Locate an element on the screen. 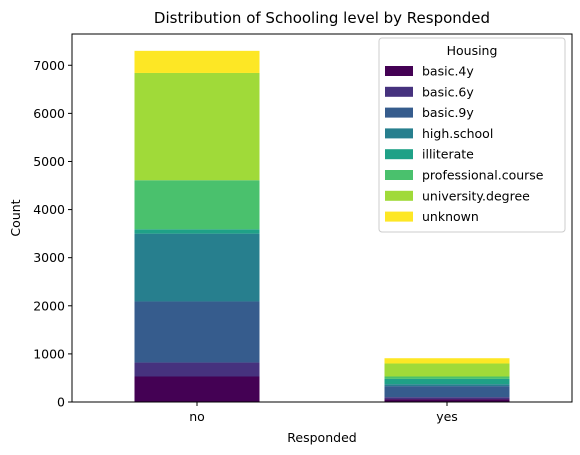 The image size is (580, 455). bar-segment-no-unknown is located at coordinates (197, 61).